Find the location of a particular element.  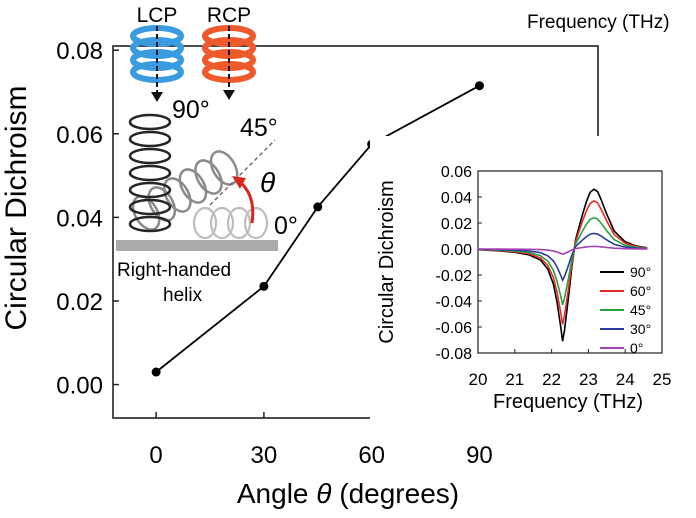

inset-y-tick-label: 0.02 is located at coordinates (456, 224).